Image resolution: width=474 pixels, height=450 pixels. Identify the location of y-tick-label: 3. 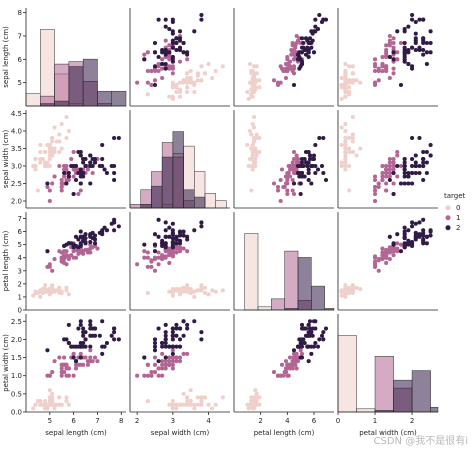
(20, 271).